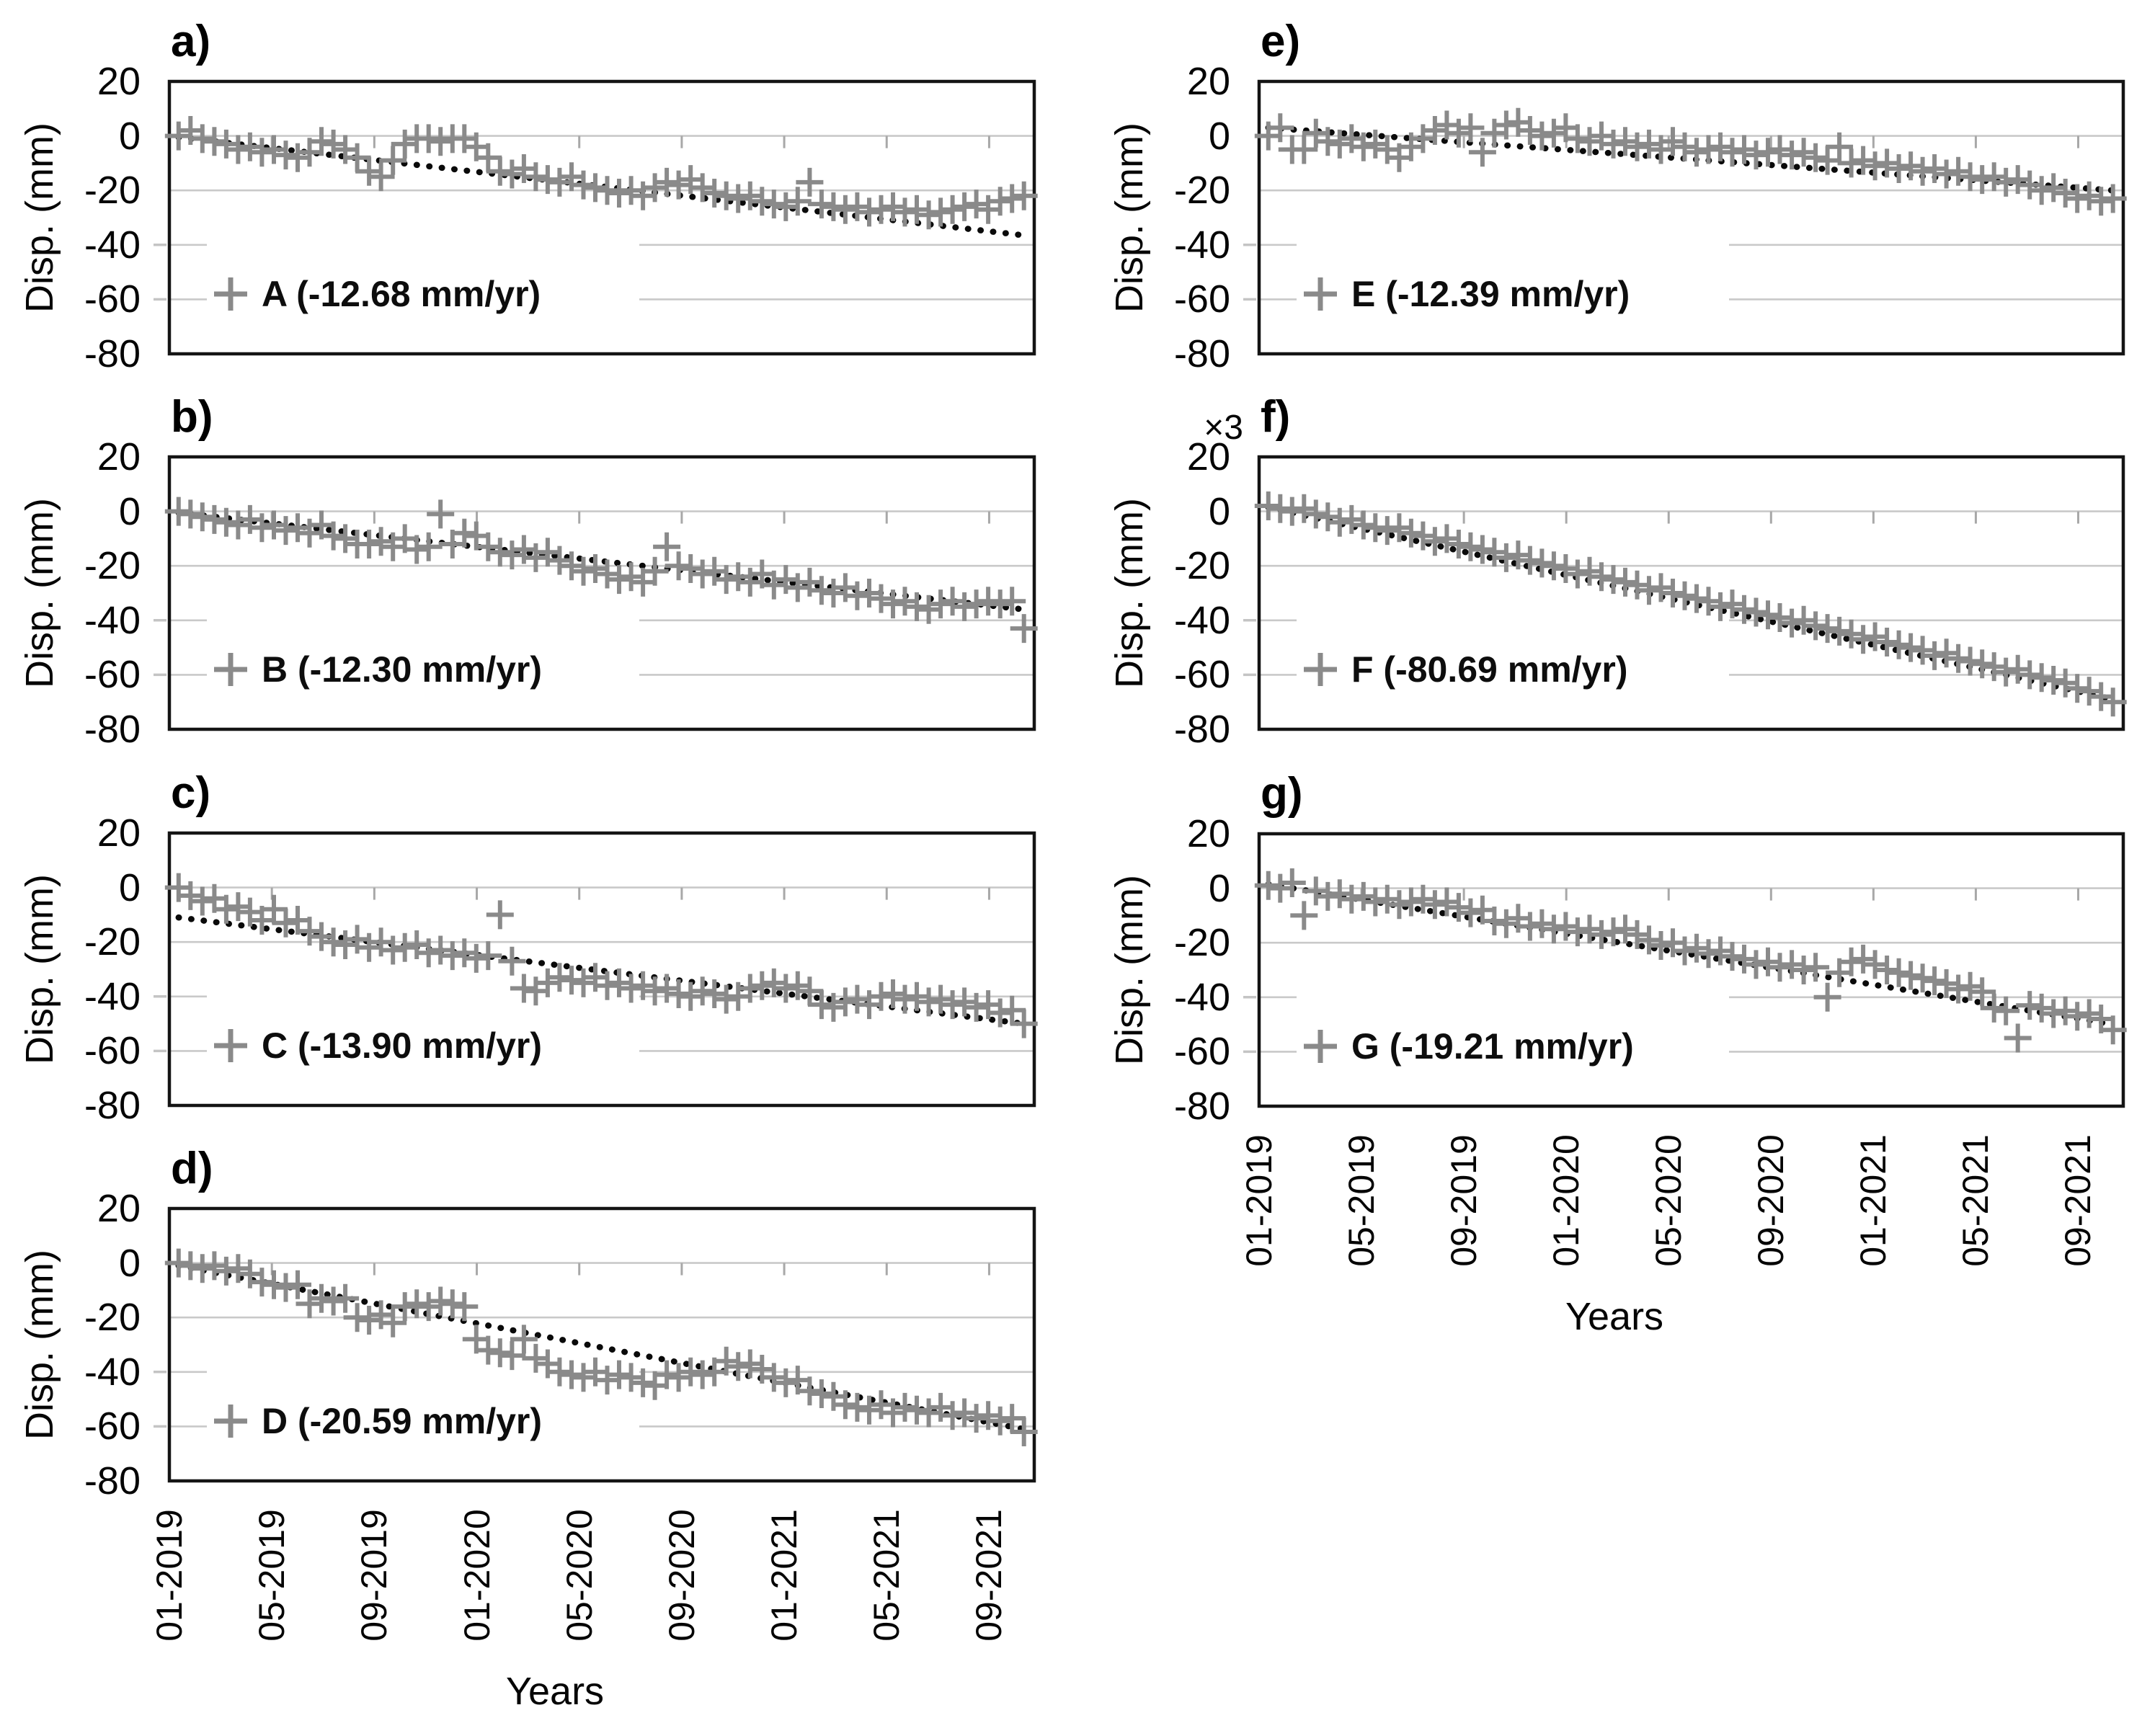 The height and width of the screenshot is (1736, 2142). What do you see at coordinates (402, 1045) in the screenshot?
I see `legend-label: C (-13.90 mm/yr)` at bounding box center [402, 1045].